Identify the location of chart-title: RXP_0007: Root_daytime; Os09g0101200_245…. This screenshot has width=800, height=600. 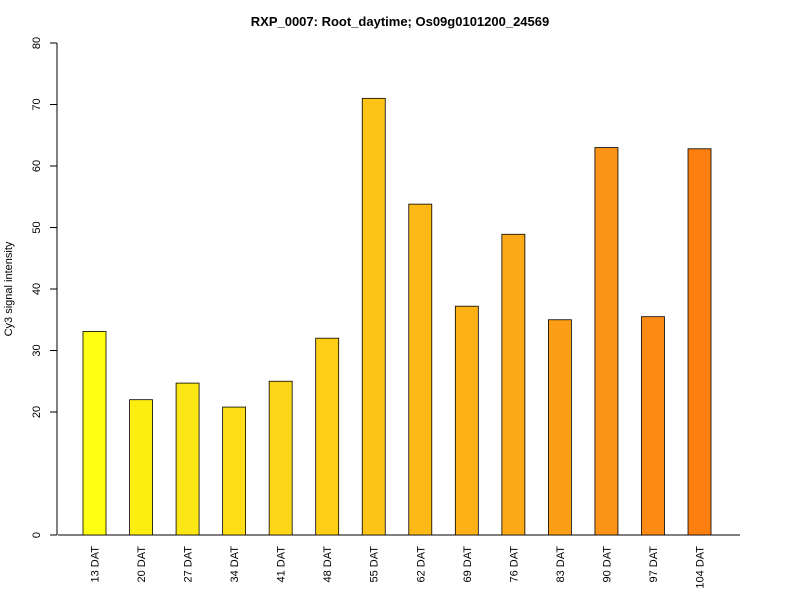
(400, 21).